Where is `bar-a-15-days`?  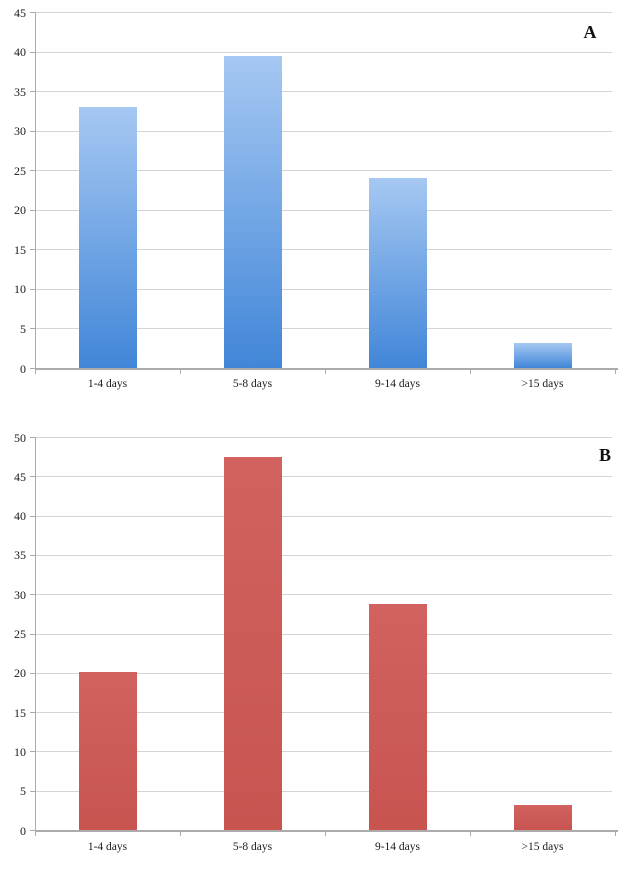 bar-a-15-days is located at coordinates (542, 355).